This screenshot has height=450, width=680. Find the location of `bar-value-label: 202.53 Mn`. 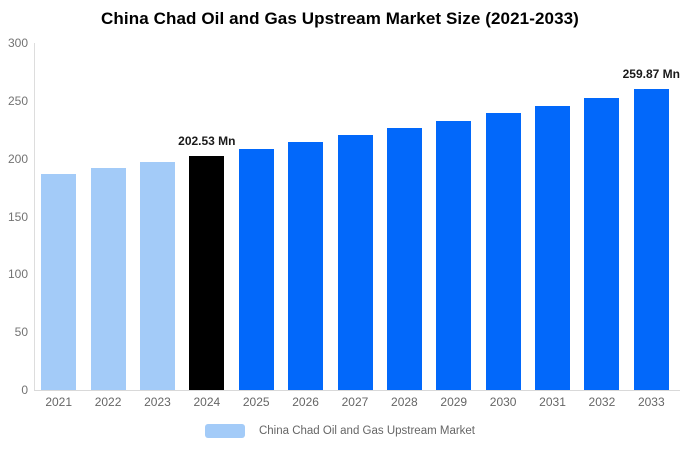

bar-value-label: 202.53 Mn is located at coordinates (207, 140).